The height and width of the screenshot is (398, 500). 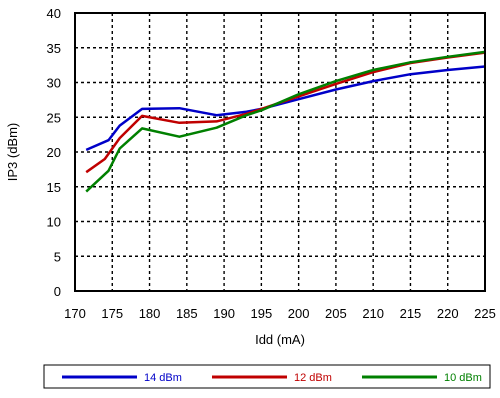 What do you see at coordinates (150, 313) in the screenshot?
I see `x-tick-label: 180` at bounding box center [150, 313].